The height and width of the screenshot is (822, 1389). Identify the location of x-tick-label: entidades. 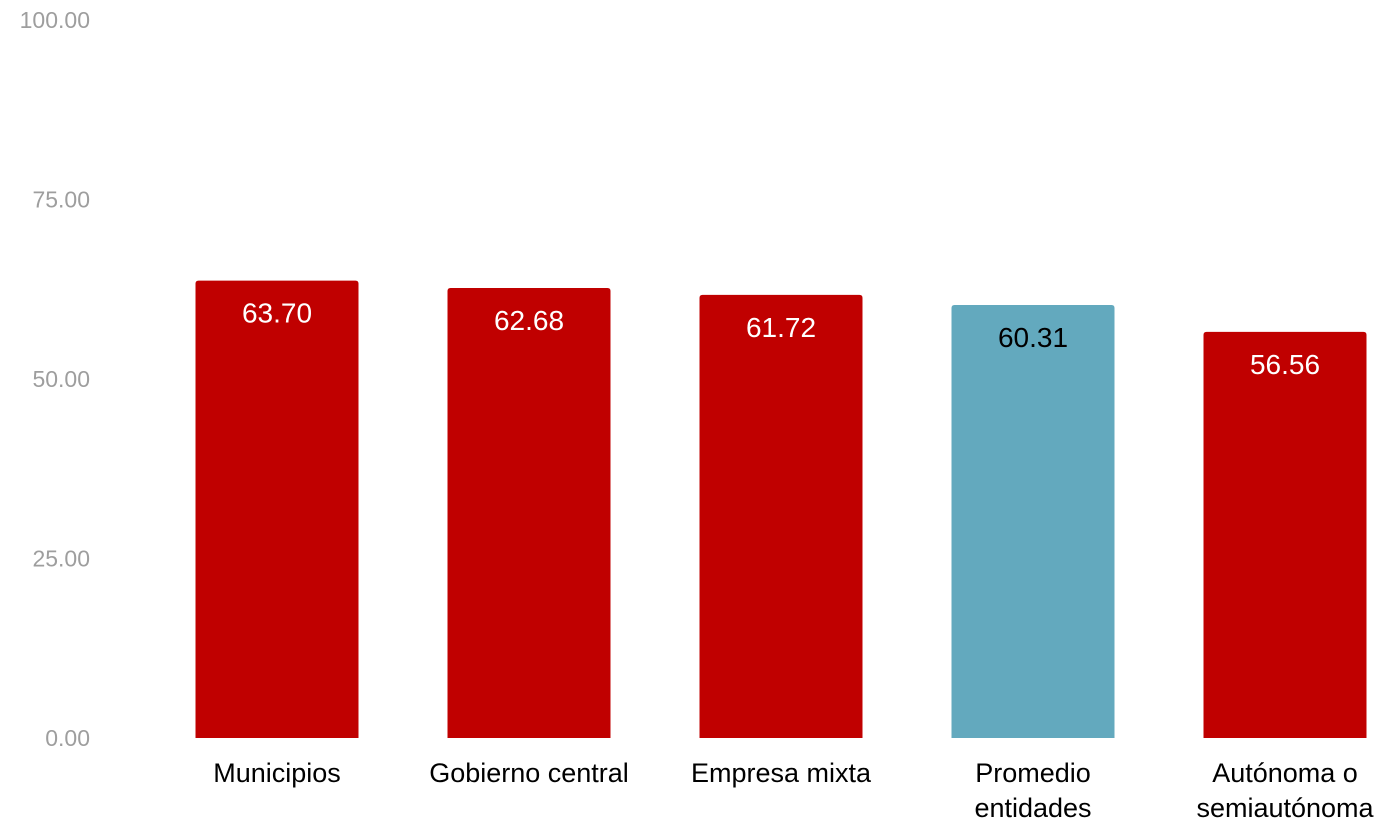
(1032, 807).